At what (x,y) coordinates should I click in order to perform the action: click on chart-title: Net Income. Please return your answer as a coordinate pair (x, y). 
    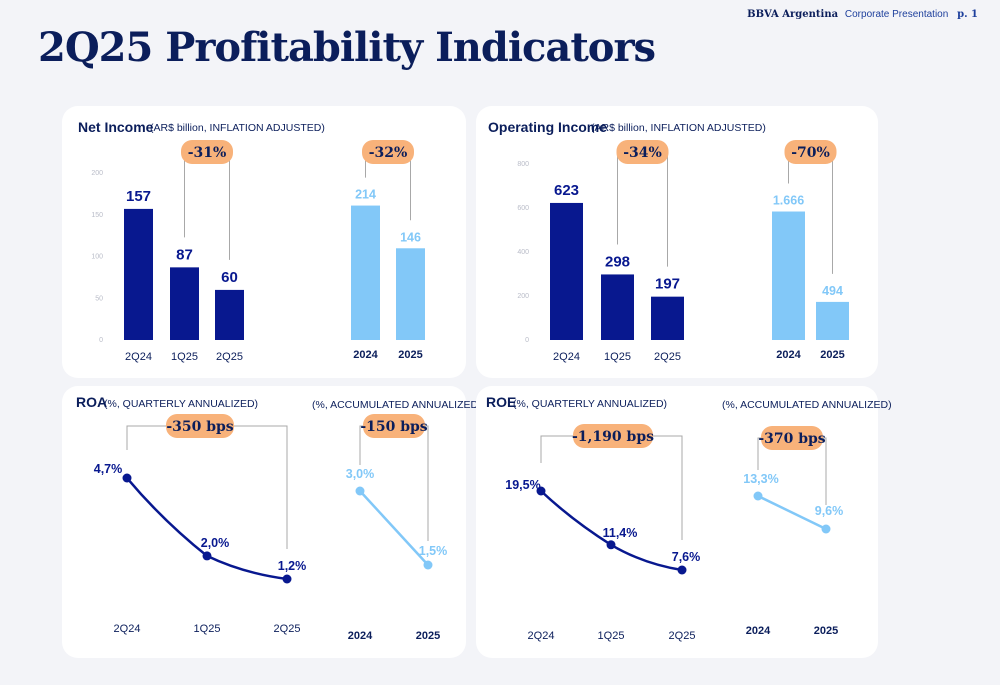
    Looking at the image, I should click on (116, 127).